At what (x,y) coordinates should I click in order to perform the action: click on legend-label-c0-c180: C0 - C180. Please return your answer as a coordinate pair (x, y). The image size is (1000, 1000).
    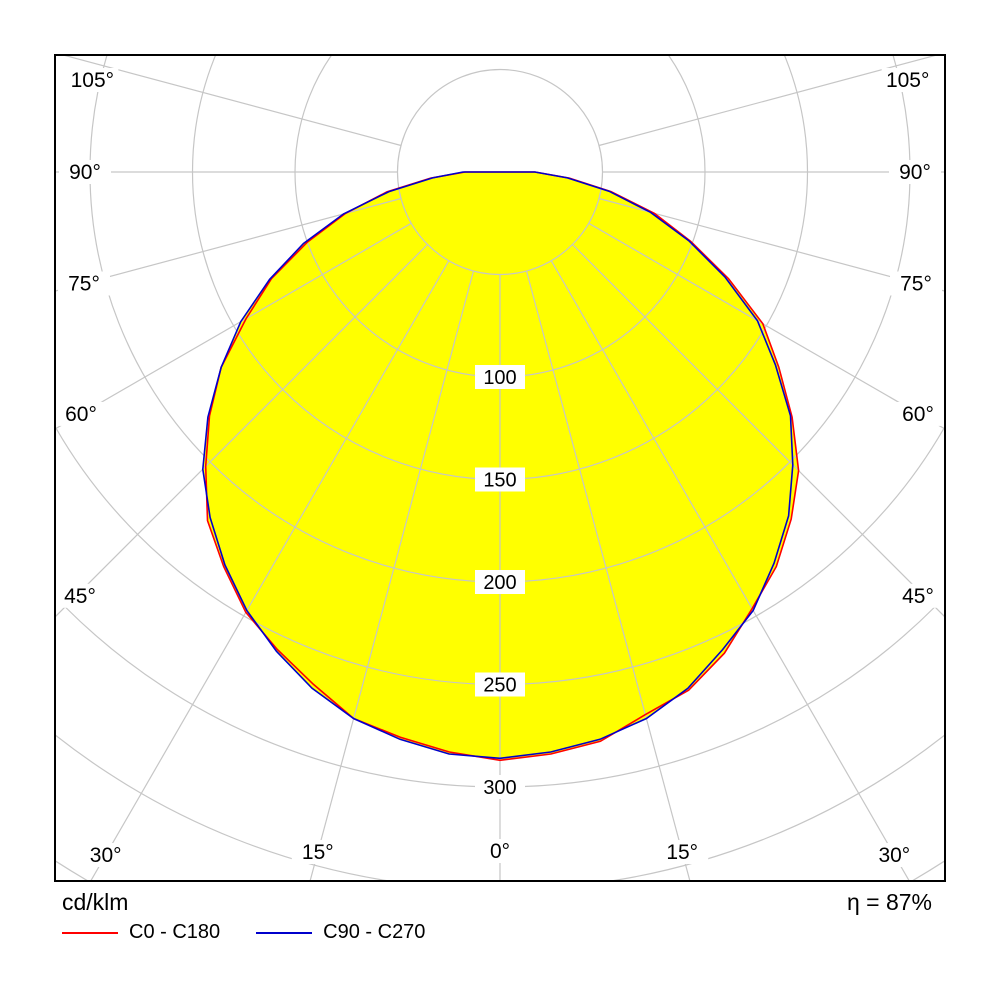
    Looking at the image, I should click on (175, 932).